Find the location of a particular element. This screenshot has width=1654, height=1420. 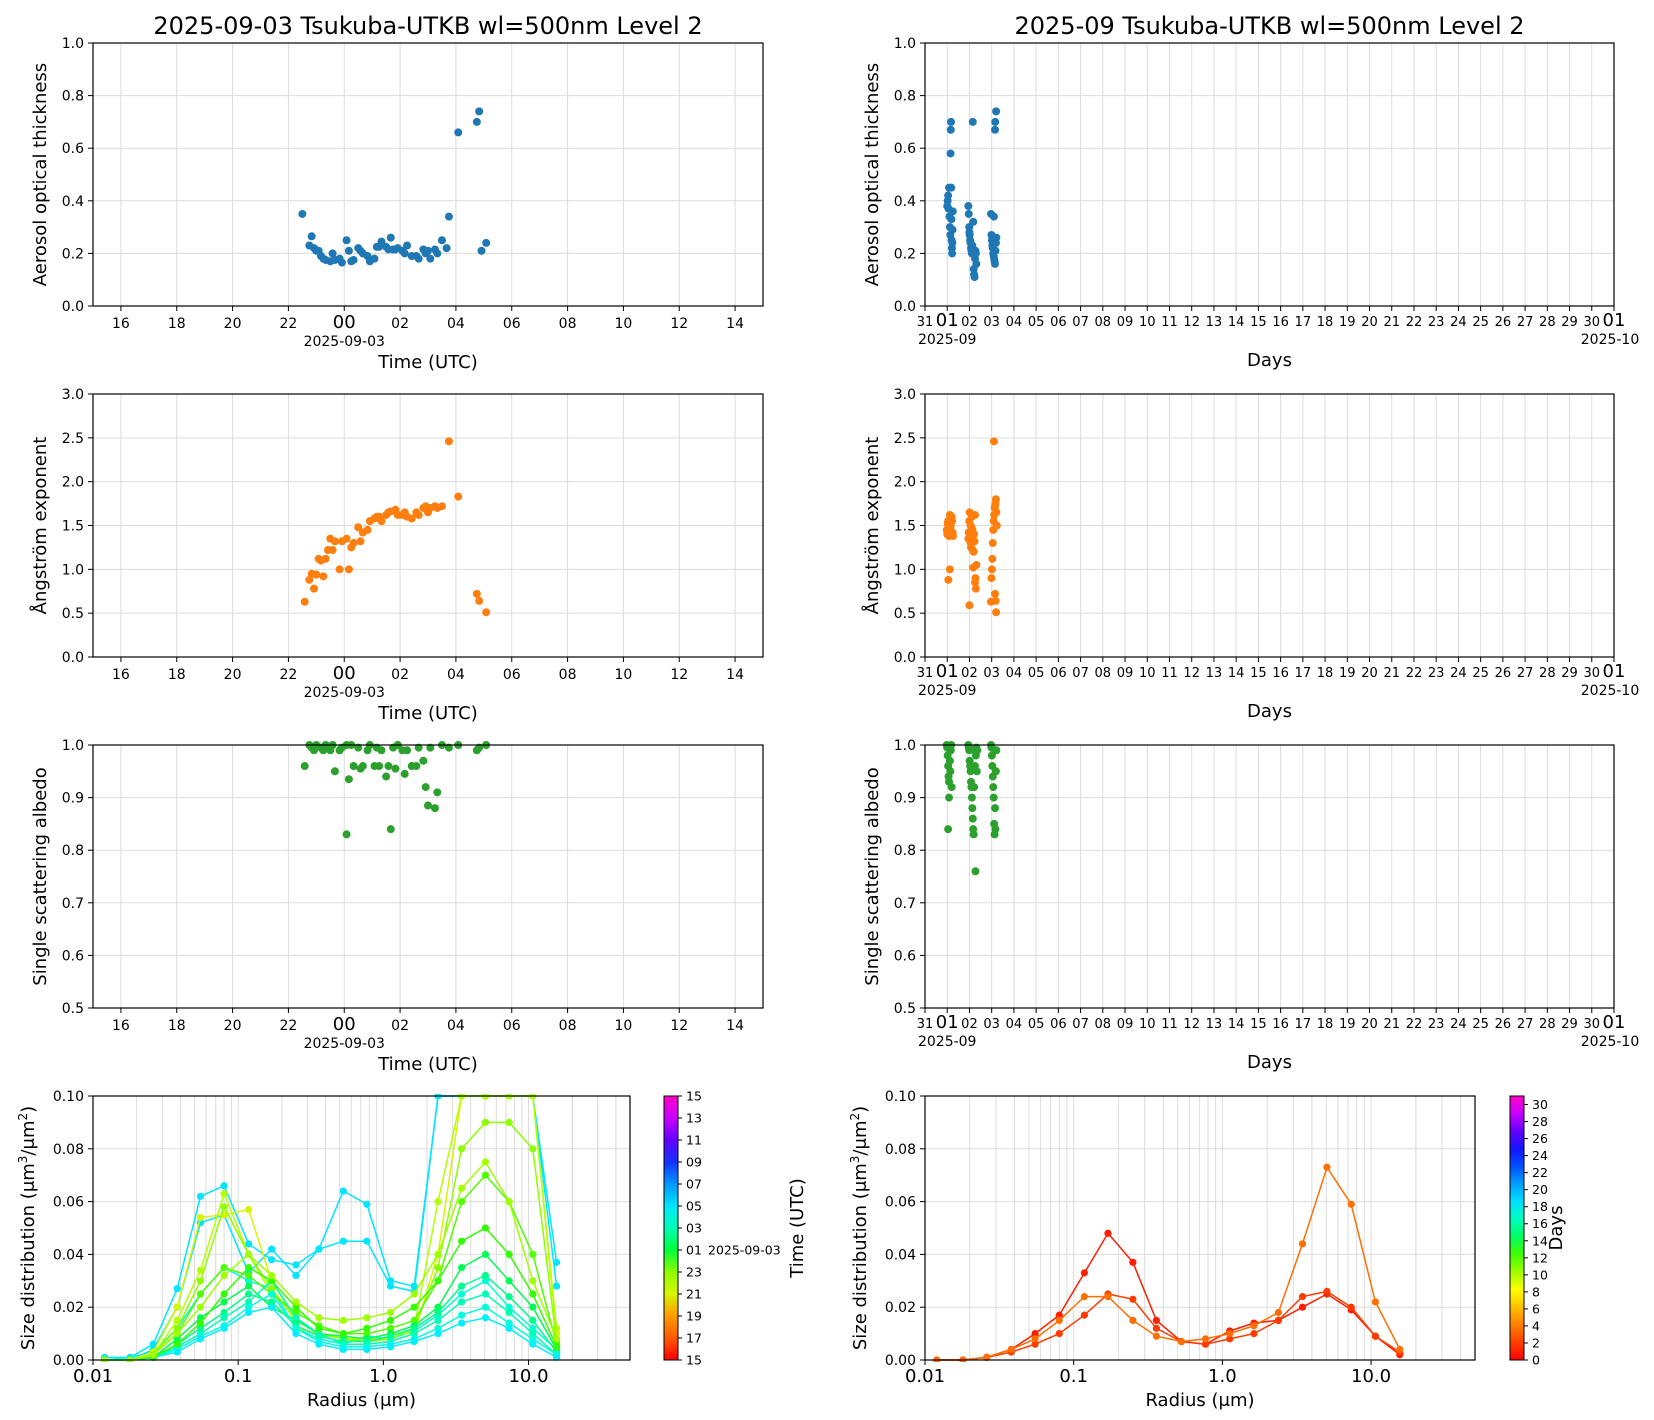

x-axis-label: Radius (μm) is located at coordinates (1199, 1400).